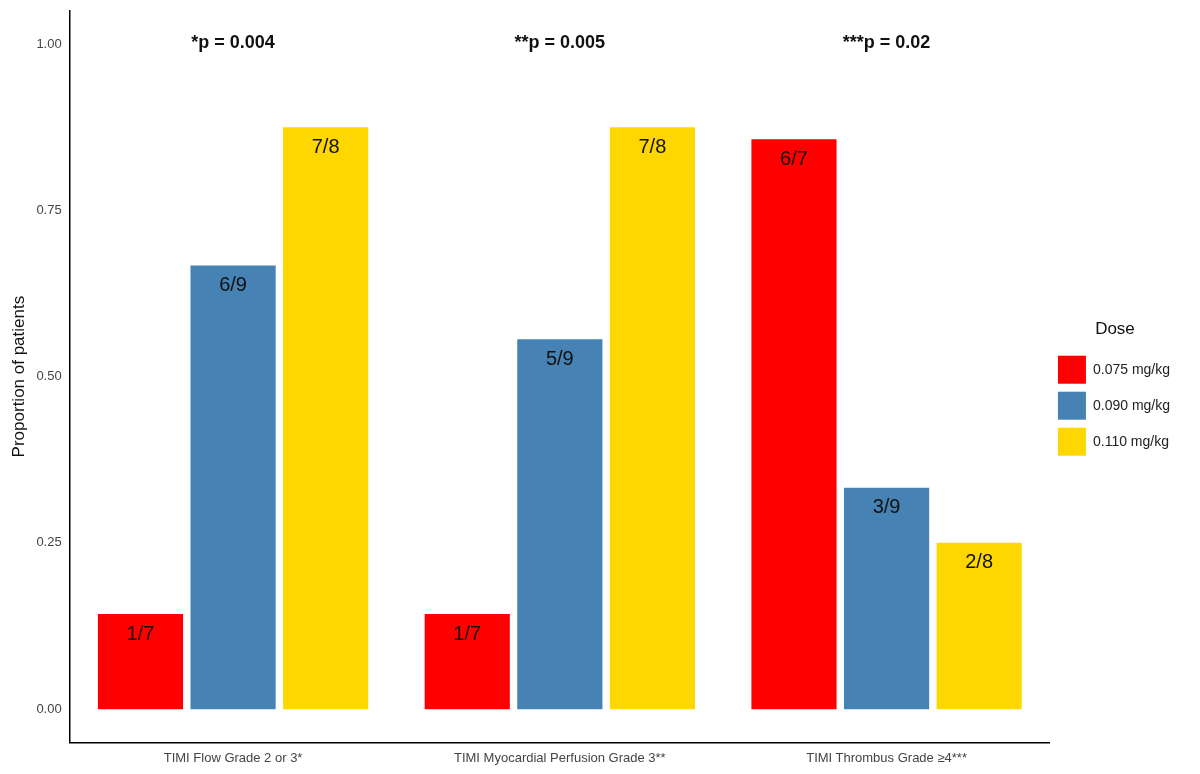  I want to click on legend-label: 0.090 mg/kg, so click(1131, 404).